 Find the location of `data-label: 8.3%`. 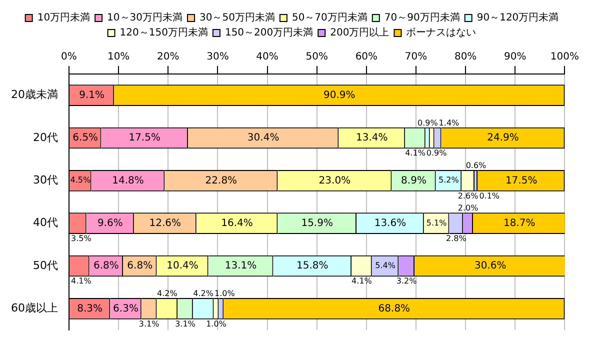

data-label: 8.3% is located at coordinates (90, 308).